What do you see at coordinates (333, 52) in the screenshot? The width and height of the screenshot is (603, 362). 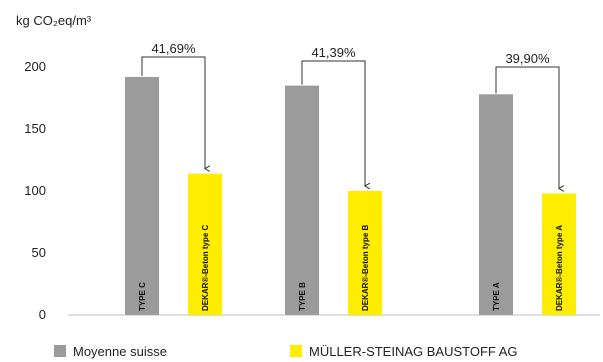 I see `reduction-percentage: 41,39%` at bounding box center [333, 52].